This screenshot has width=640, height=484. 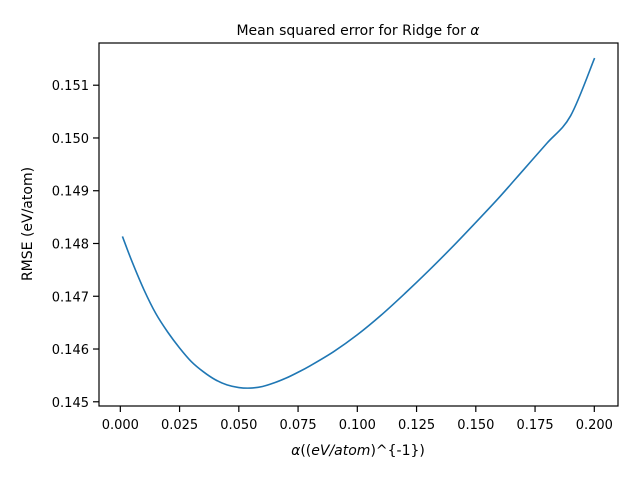 I want to click on y-tick-label: 0.151, so click(x=70, y=86).